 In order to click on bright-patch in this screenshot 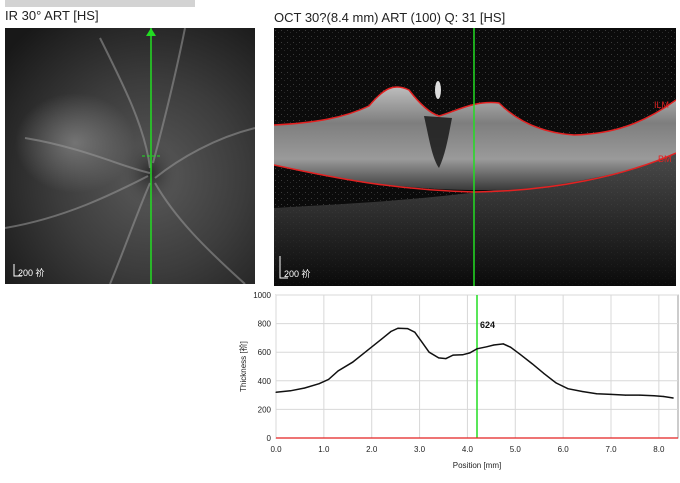, I will do `click(75, 143)`.